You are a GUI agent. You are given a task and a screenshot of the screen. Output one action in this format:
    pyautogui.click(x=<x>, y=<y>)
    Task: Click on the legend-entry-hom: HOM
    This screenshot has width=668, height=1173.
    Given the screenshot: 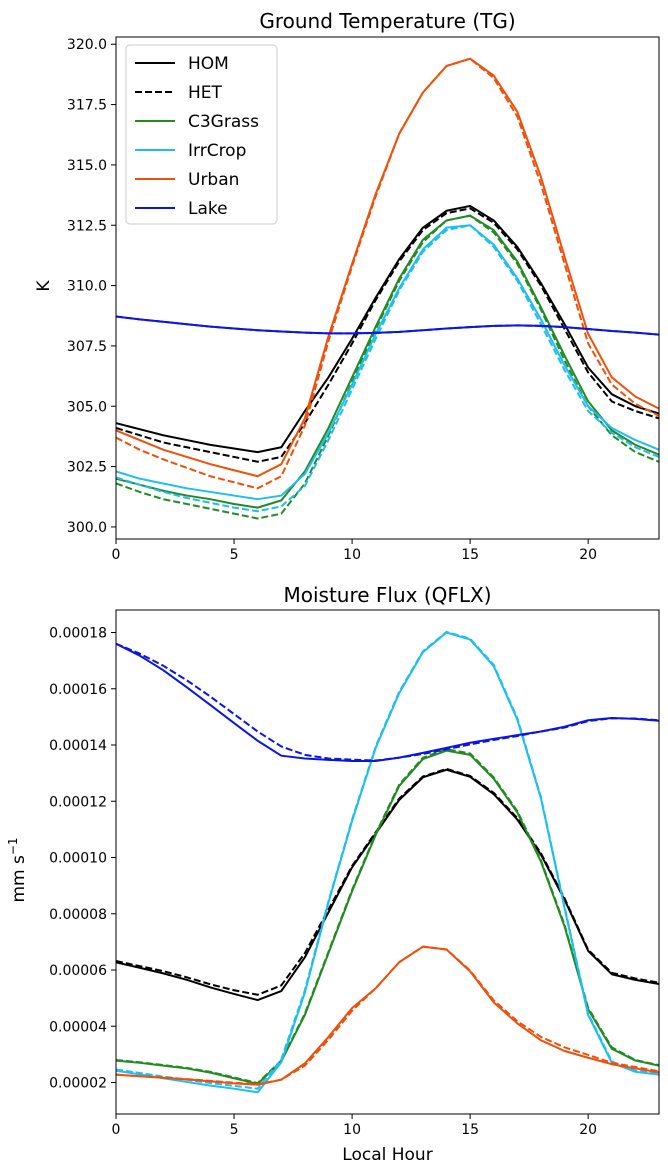 What is the action you would take?
    pyautogui.click(x=208, y=64)
    